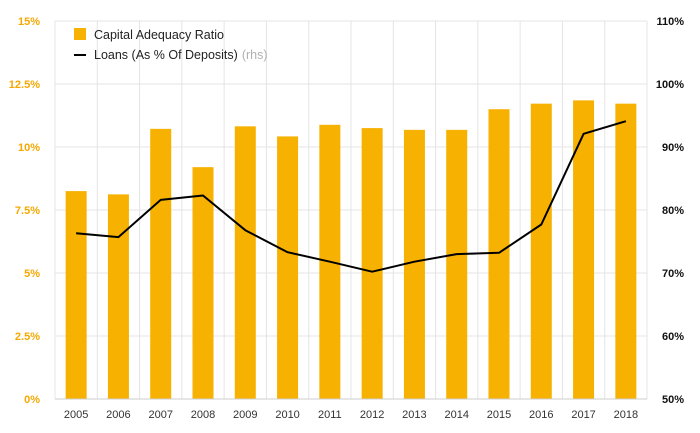 The height and width of the screenshot is (433, 700). What do you see at coordinates (499, 415) in the screenshot?
I see `x-tick-label: 2015` at bounding box center [499, 415].